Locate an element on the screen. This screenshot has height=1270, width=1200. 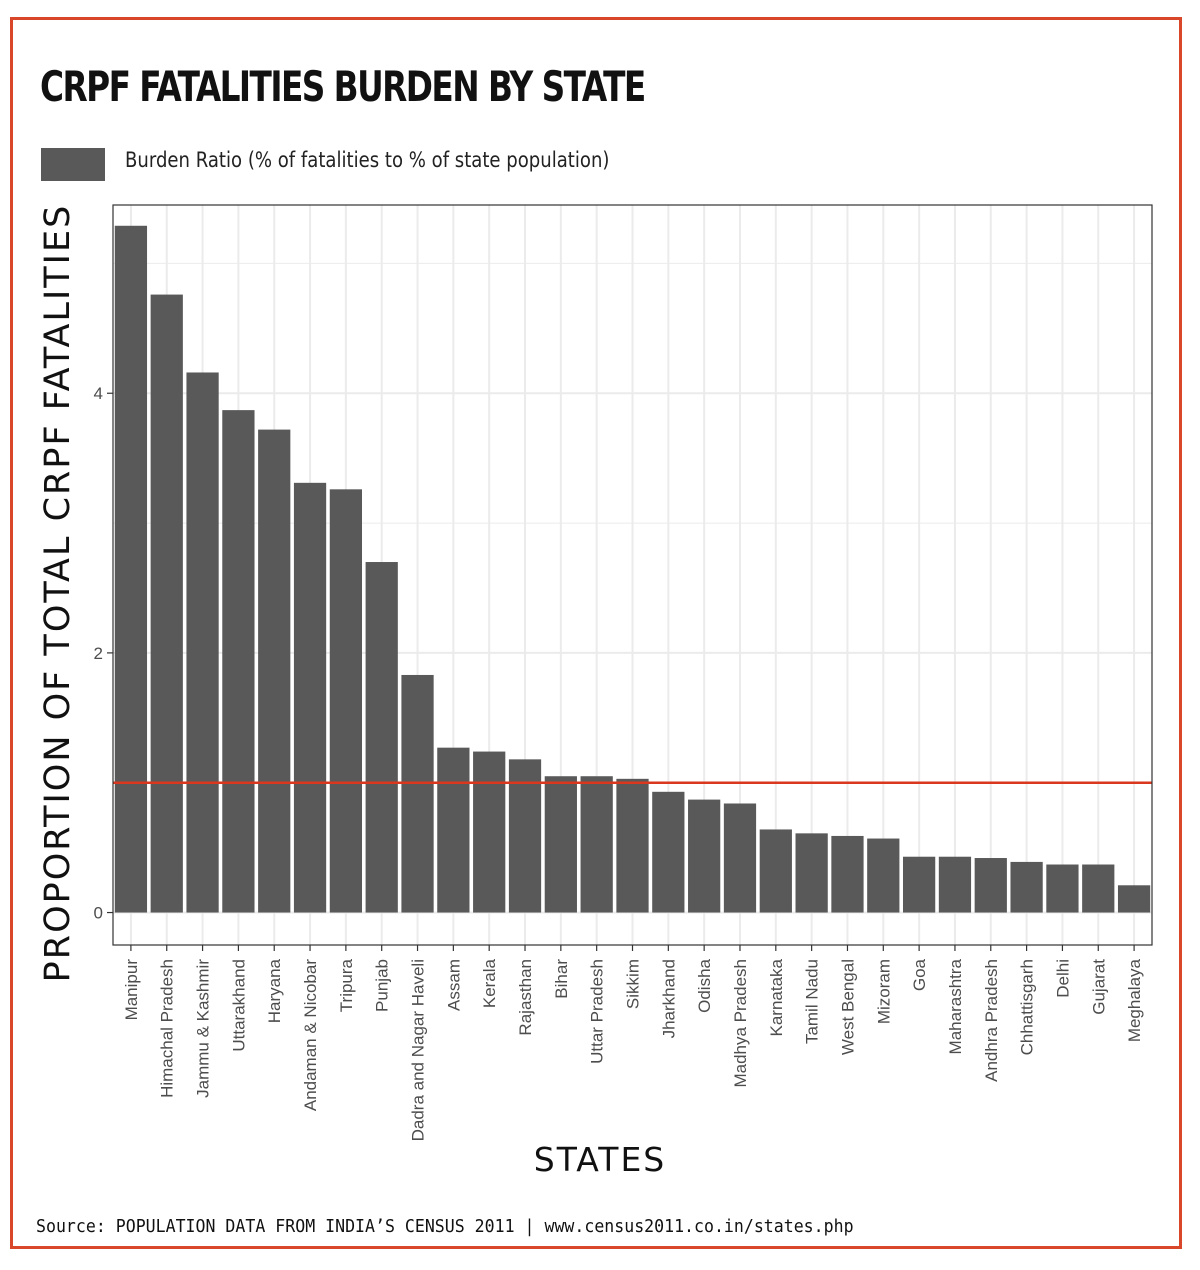
x-tick-label: Jammu & Kashmir is located at coordinates (203, 1028).